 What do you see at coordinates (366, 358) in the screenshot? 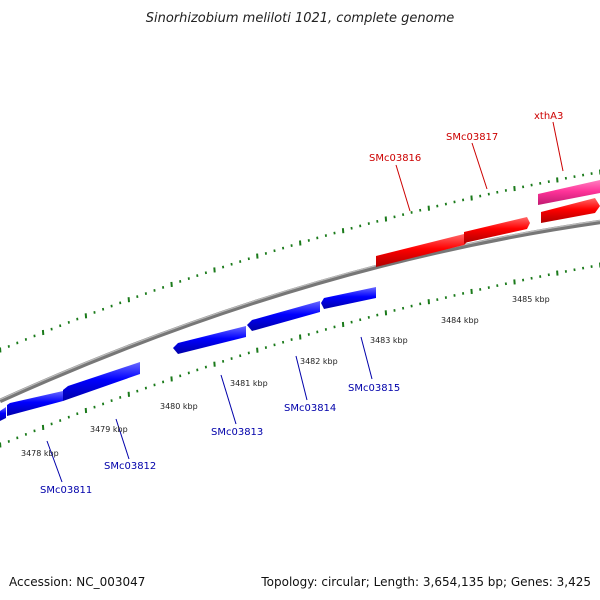
I see `leader-smc03815` at bounding box center [366, 358].